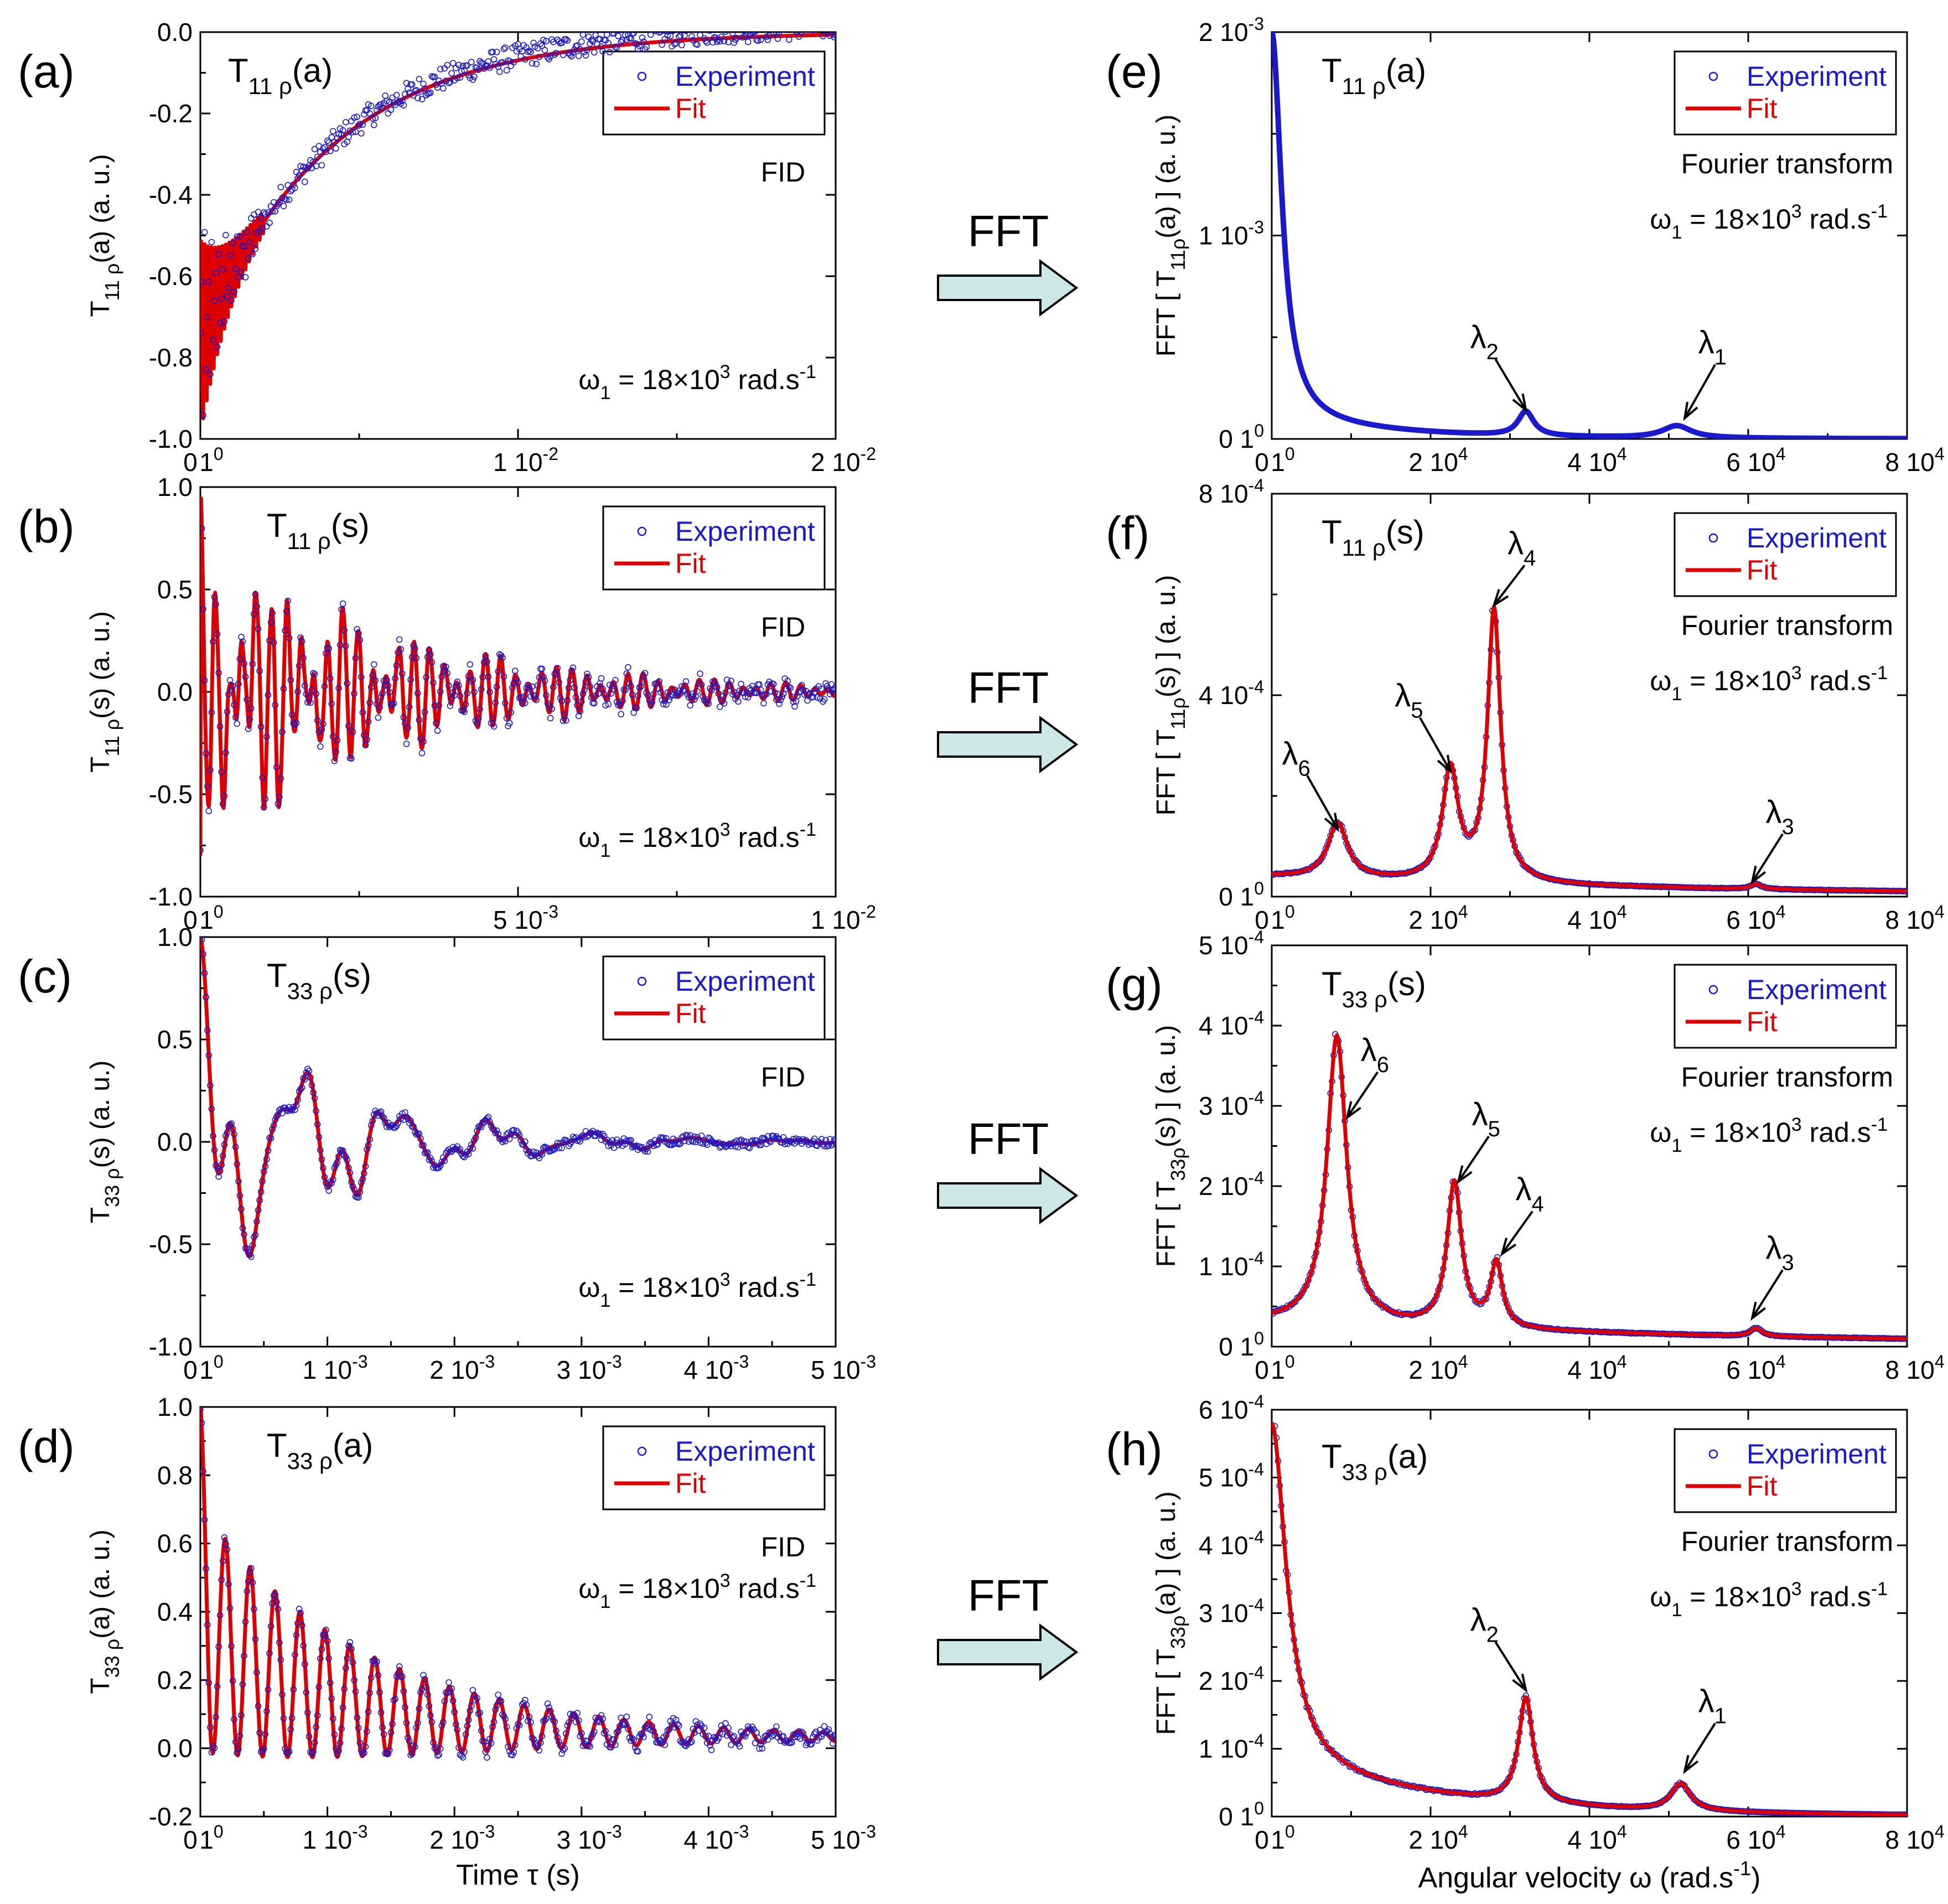 Image resolution: width=1948 pixels, height=1904 pixels. I want to click on x-tick-label: 6 104, so click(1755, 460).